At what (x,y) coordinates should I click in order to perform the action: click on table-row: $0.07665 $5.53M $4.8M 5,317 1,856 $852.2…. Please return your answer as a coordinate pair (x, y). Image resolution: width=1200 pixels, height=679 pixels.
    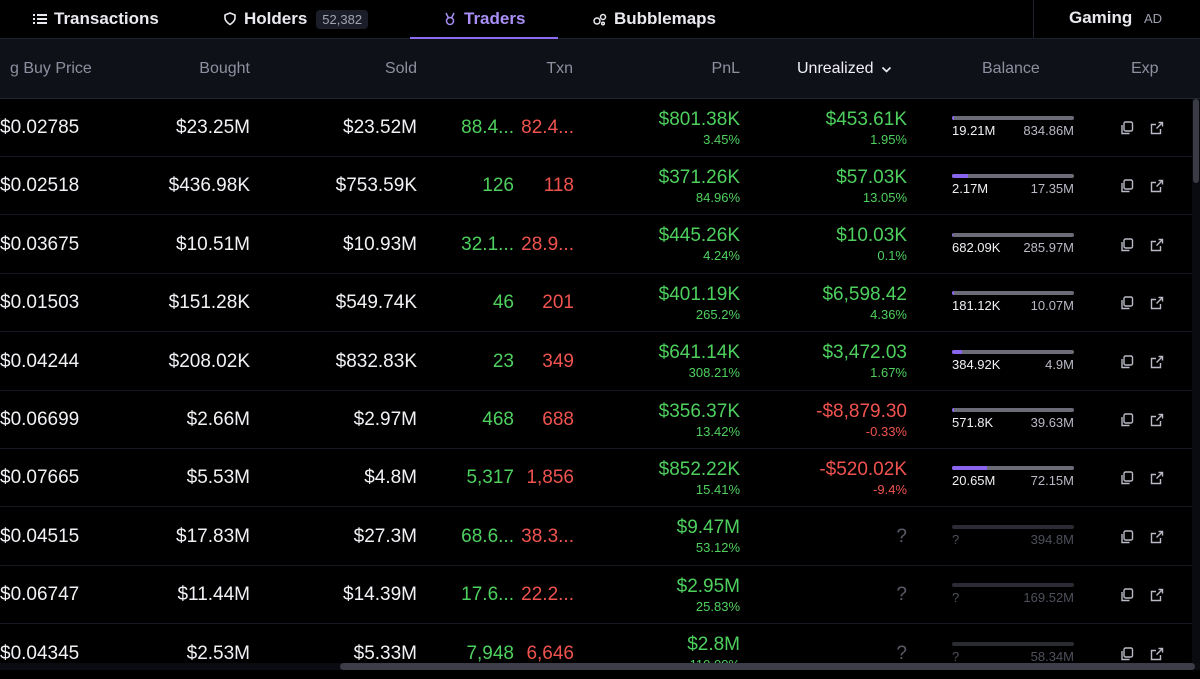
    Looking at the image, I should click on (600, 478).